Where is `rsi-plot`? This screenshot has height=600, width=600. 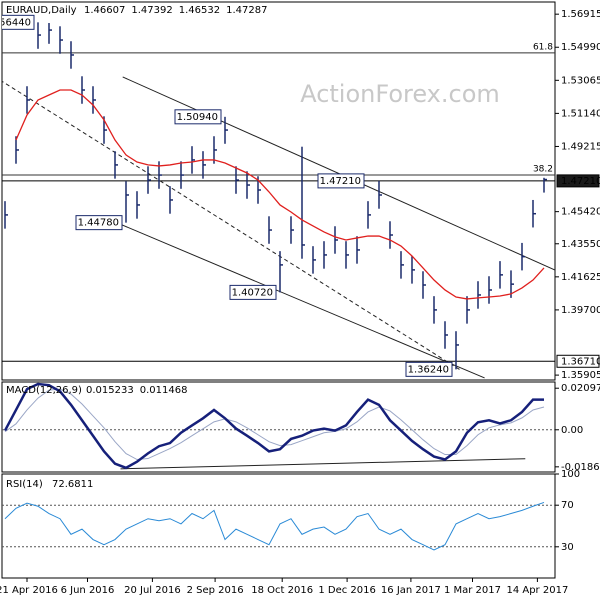 rsi-plot is located at coordinates (278, 526).